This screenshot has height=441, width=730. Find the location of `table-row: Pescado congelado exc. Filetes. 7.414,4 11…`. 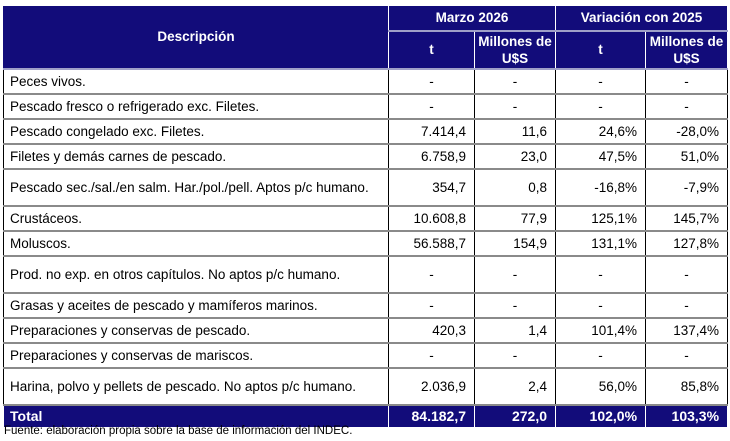

table-row: Pescado congelado exc. Filetes. 7.414,4 11… is located at coordinates (366, 131).